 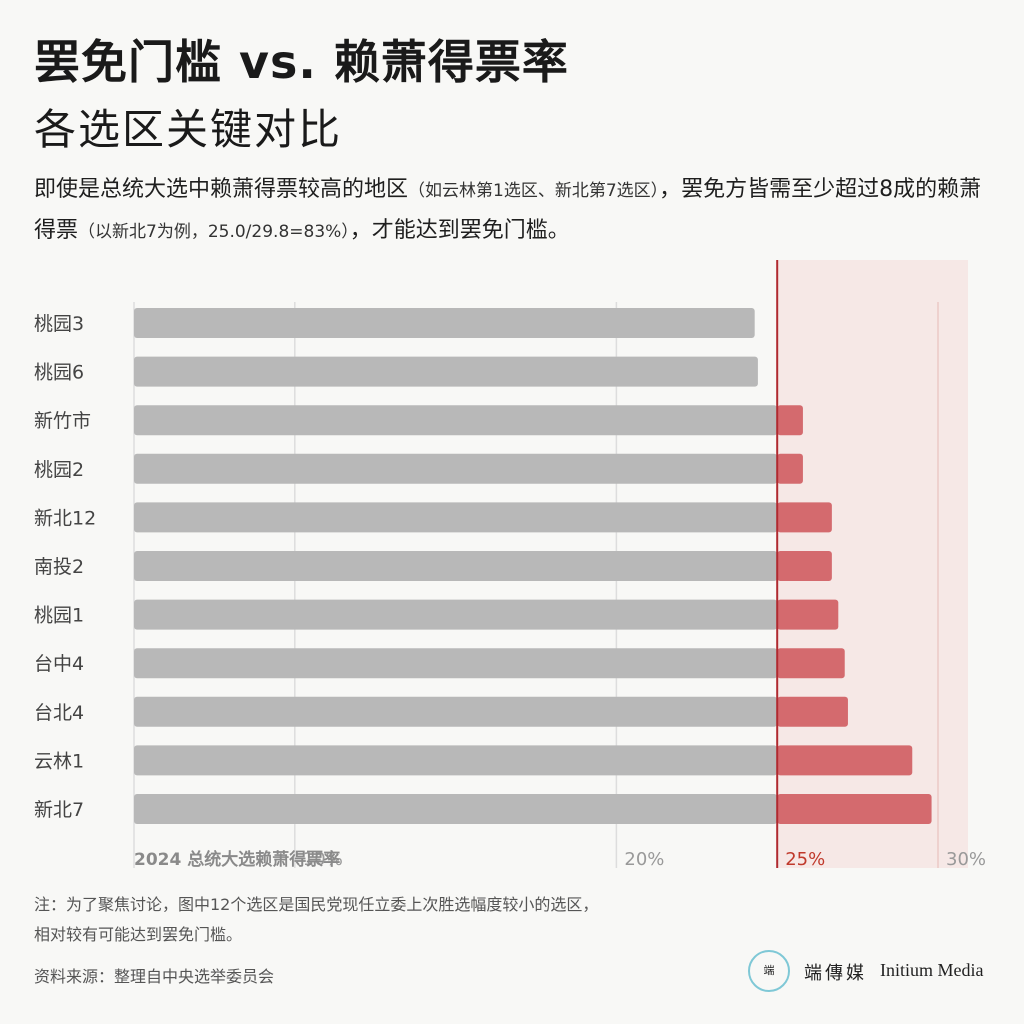 What do you see at coordinates (805, 859) in the screenshot?
I see `tick-label: 25%` at bounding box center [805, 859].